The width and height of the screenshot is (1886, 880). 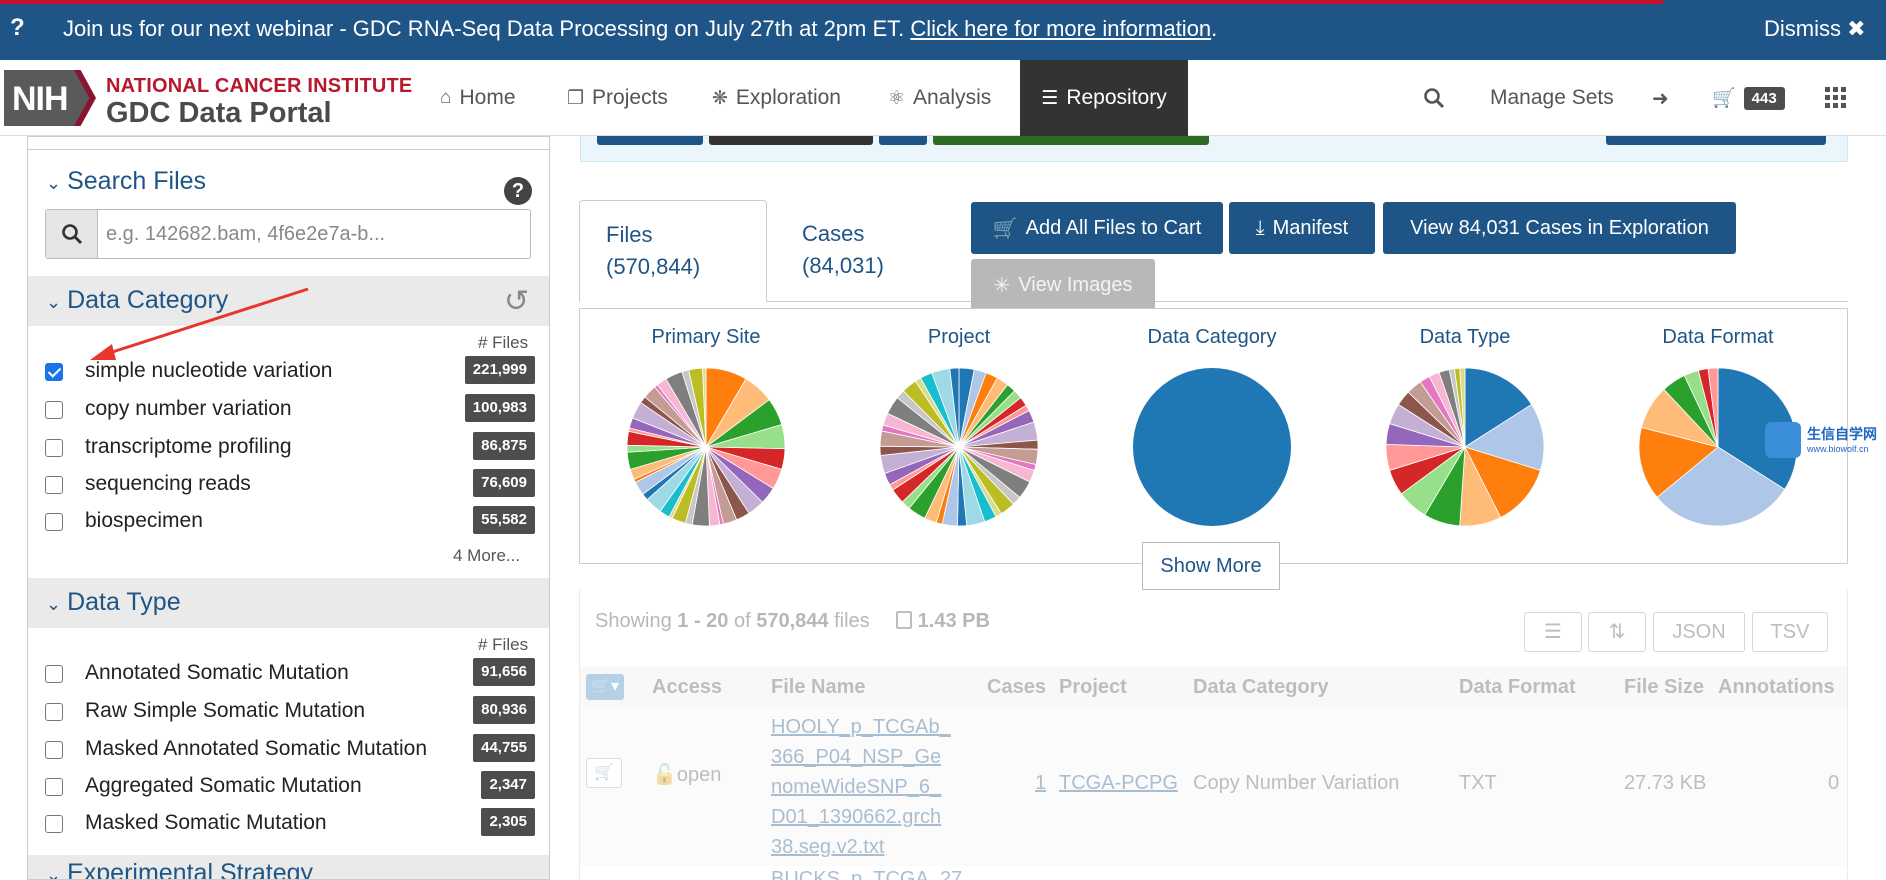 I want to click on col-access: Access, so click(x=687, y=687).